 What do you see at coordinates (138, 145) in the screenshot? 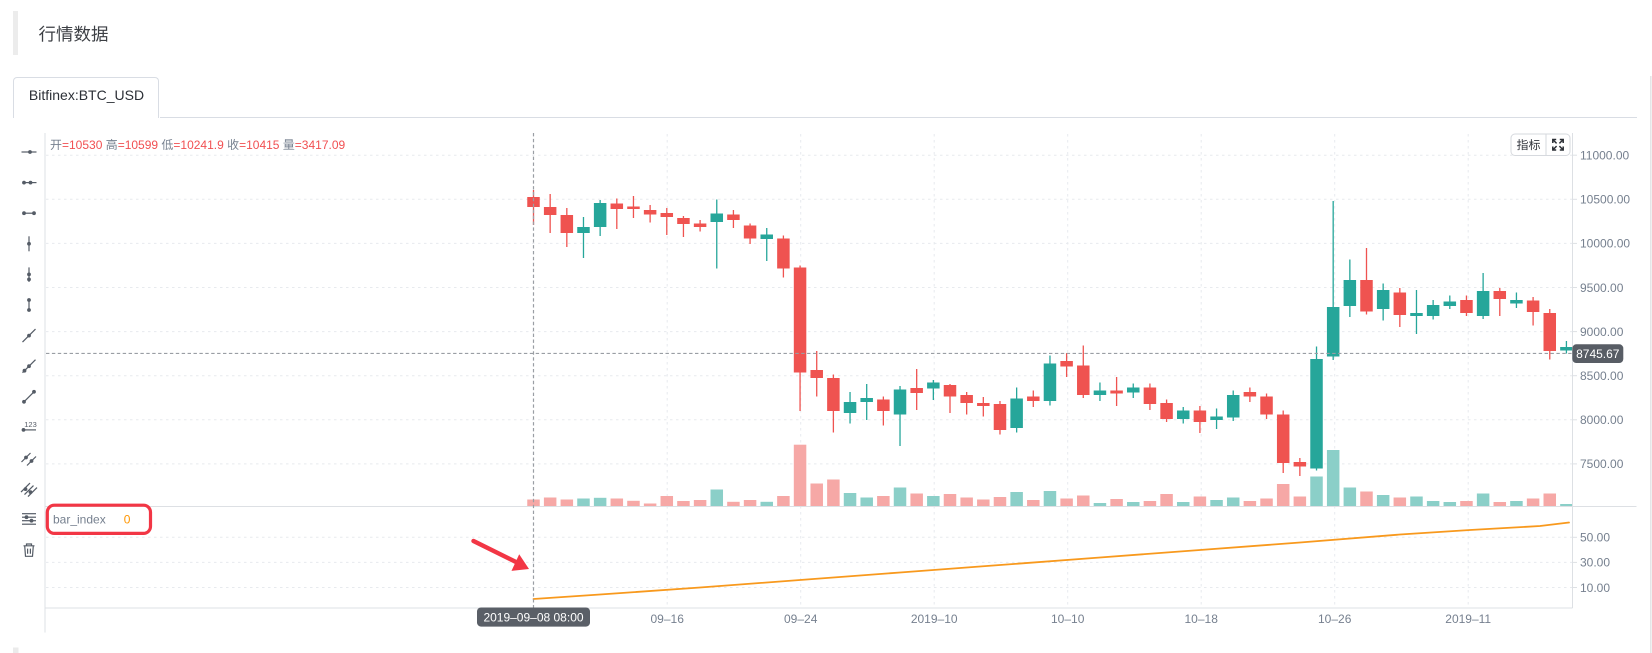
I see `svg-text: =10599` at bounding box center [138, 145].